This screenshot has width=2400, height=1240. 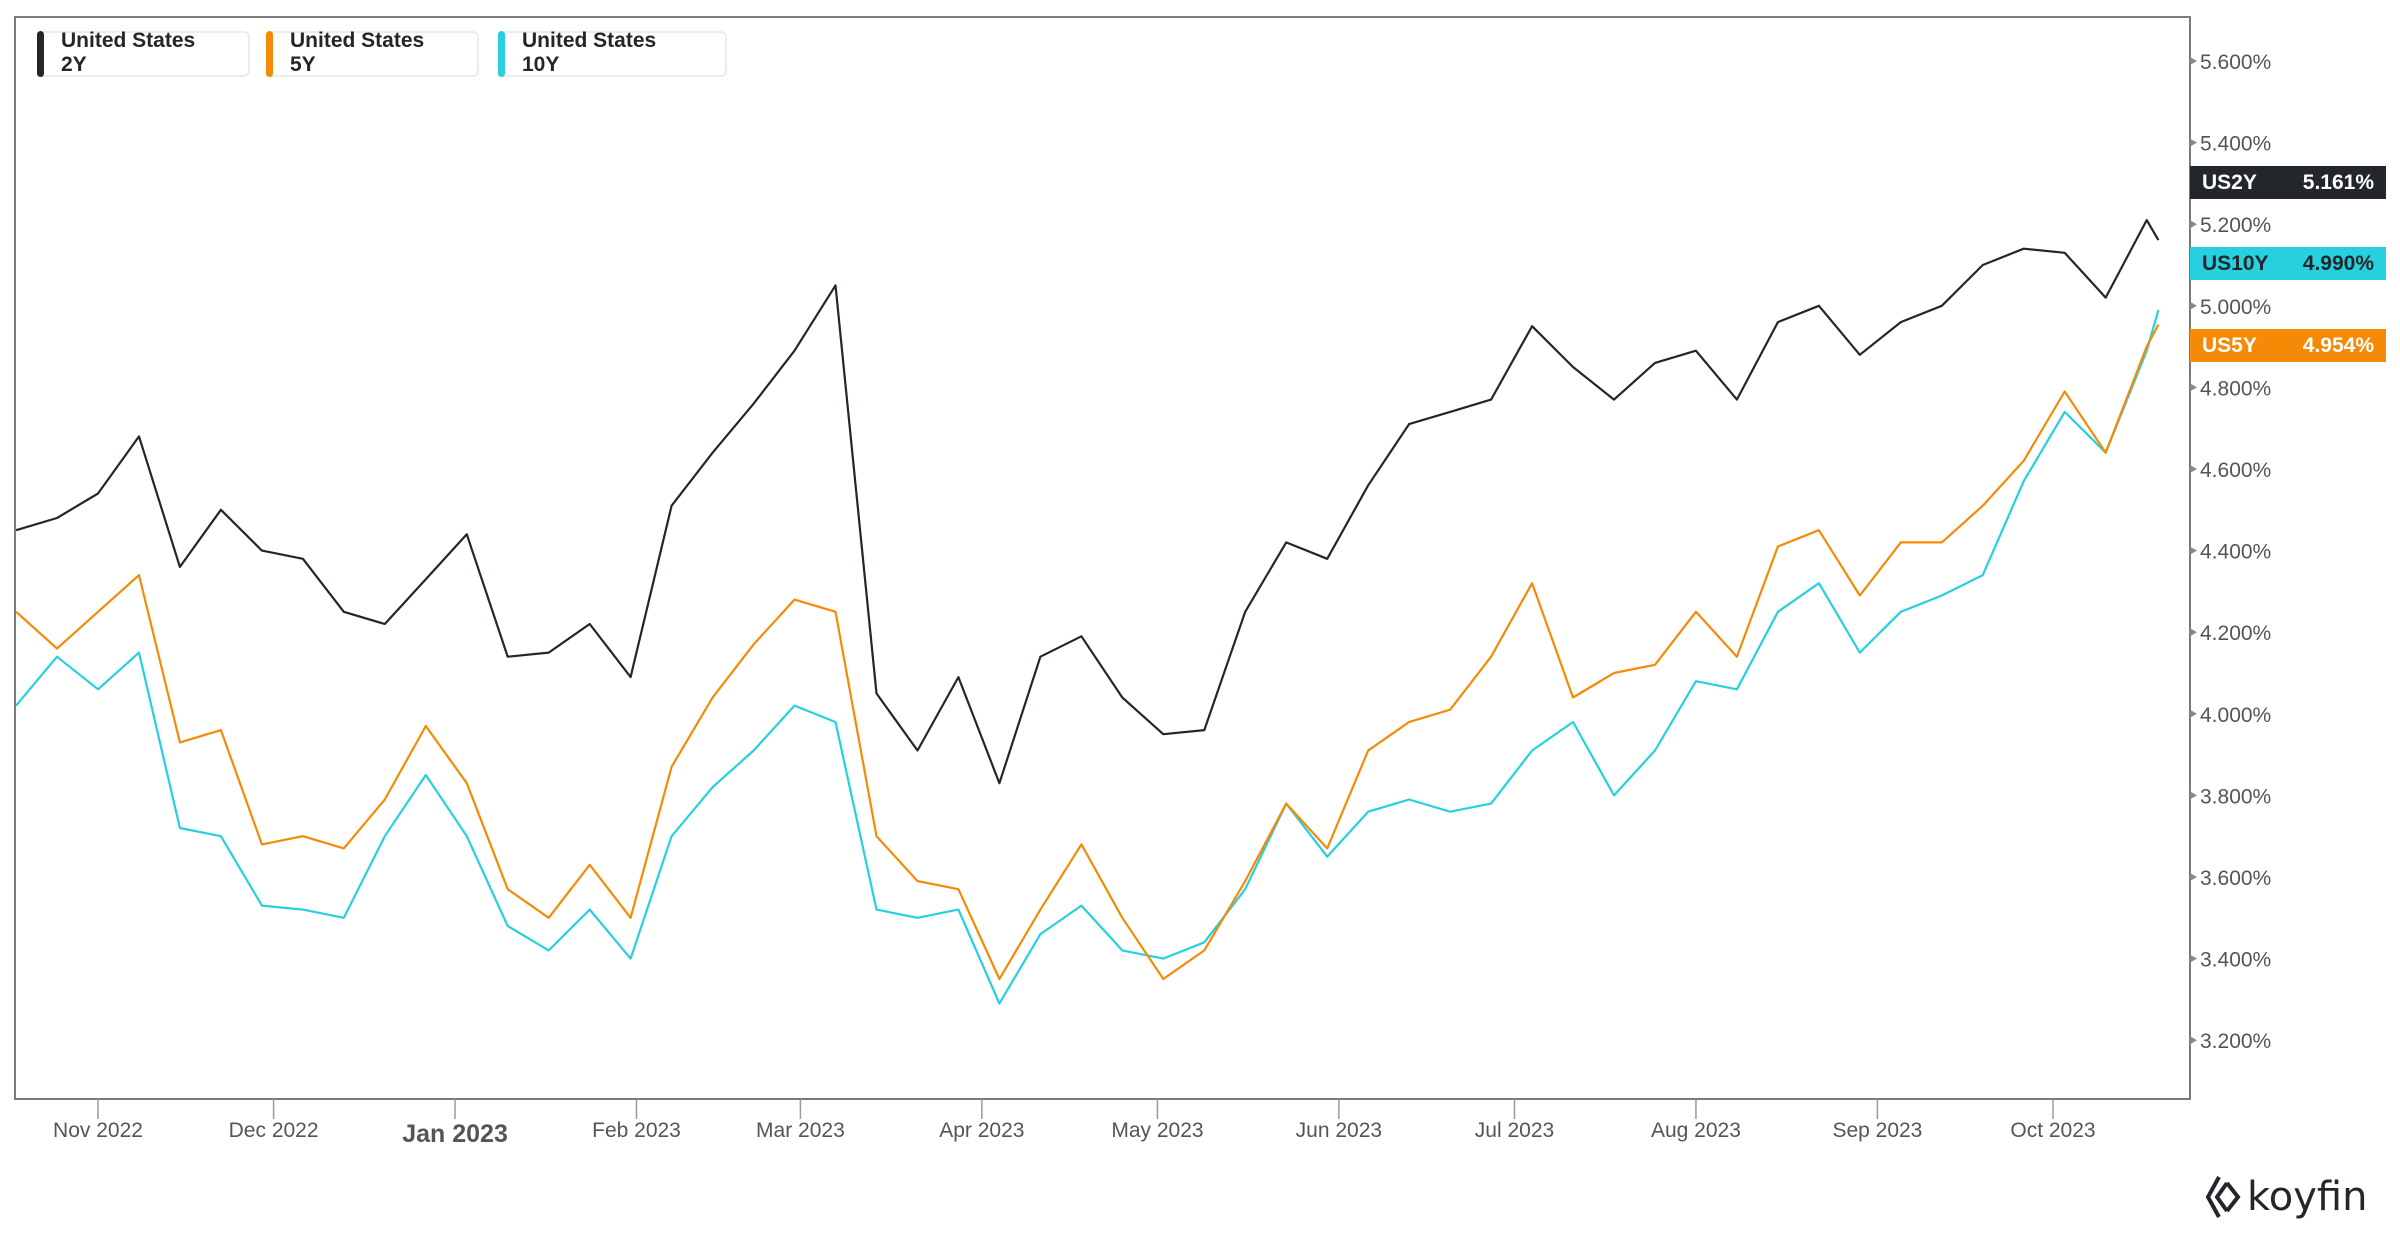 I want to click on legend-item-us10y: United States 10Y, so click(x=612, y=53).